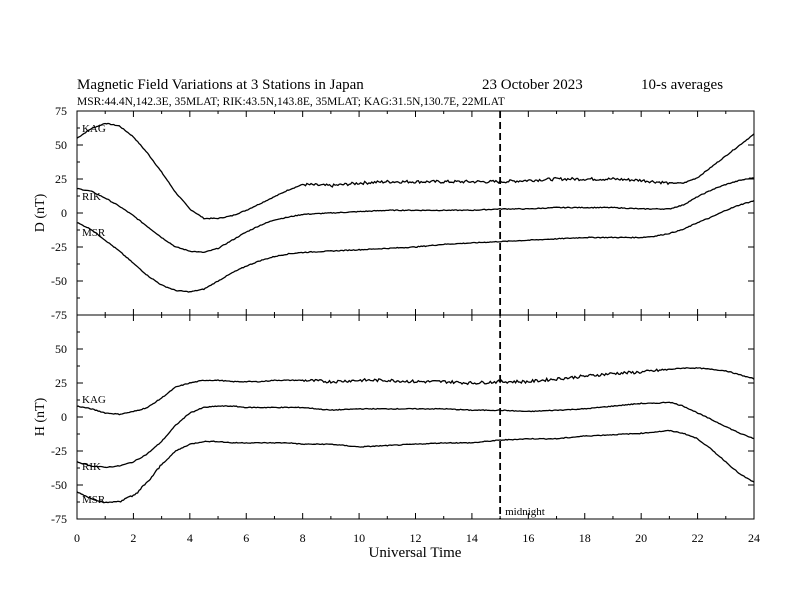  Describe the element at coordinates (359, 538) in the screenshot. I see `x-tick-label: 10` at that location.